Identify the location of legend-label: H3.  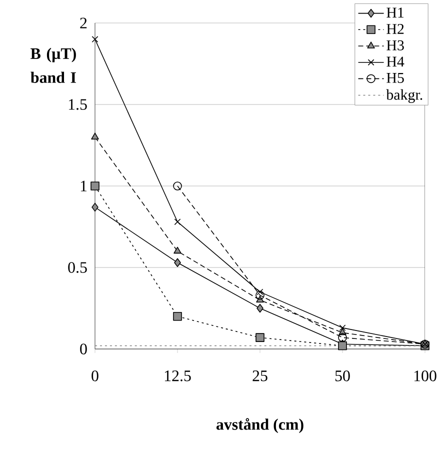
(395, 45).